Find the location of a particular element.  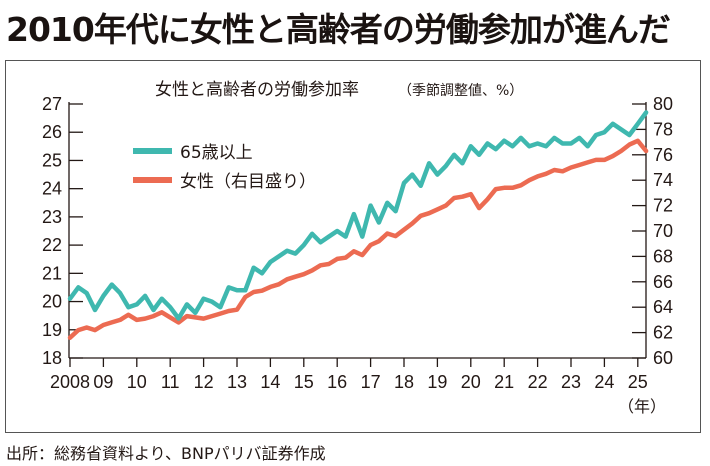

x-tick-label: 12 is located at coordinates (204, 382).